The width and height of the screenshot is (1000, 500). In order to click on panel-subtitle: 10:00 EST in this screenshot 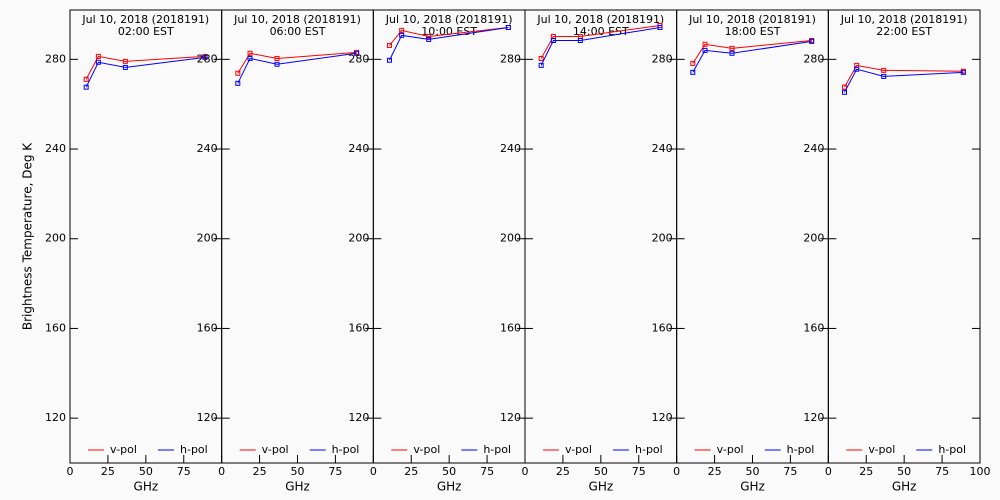, I will do `click(449, 31)`.